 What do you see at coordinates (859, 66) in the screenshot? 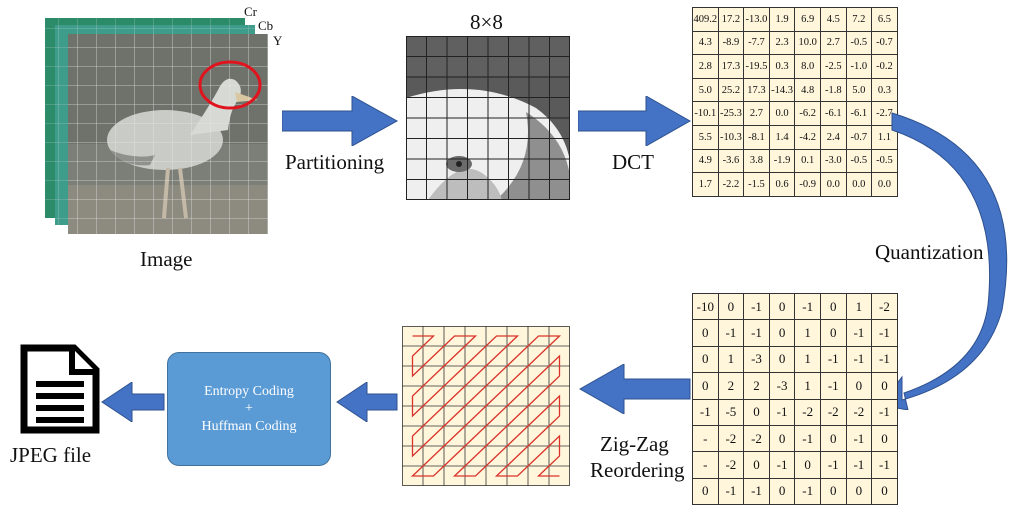
I see `dct-cell: -1.0` at bounding box center [859, 66].